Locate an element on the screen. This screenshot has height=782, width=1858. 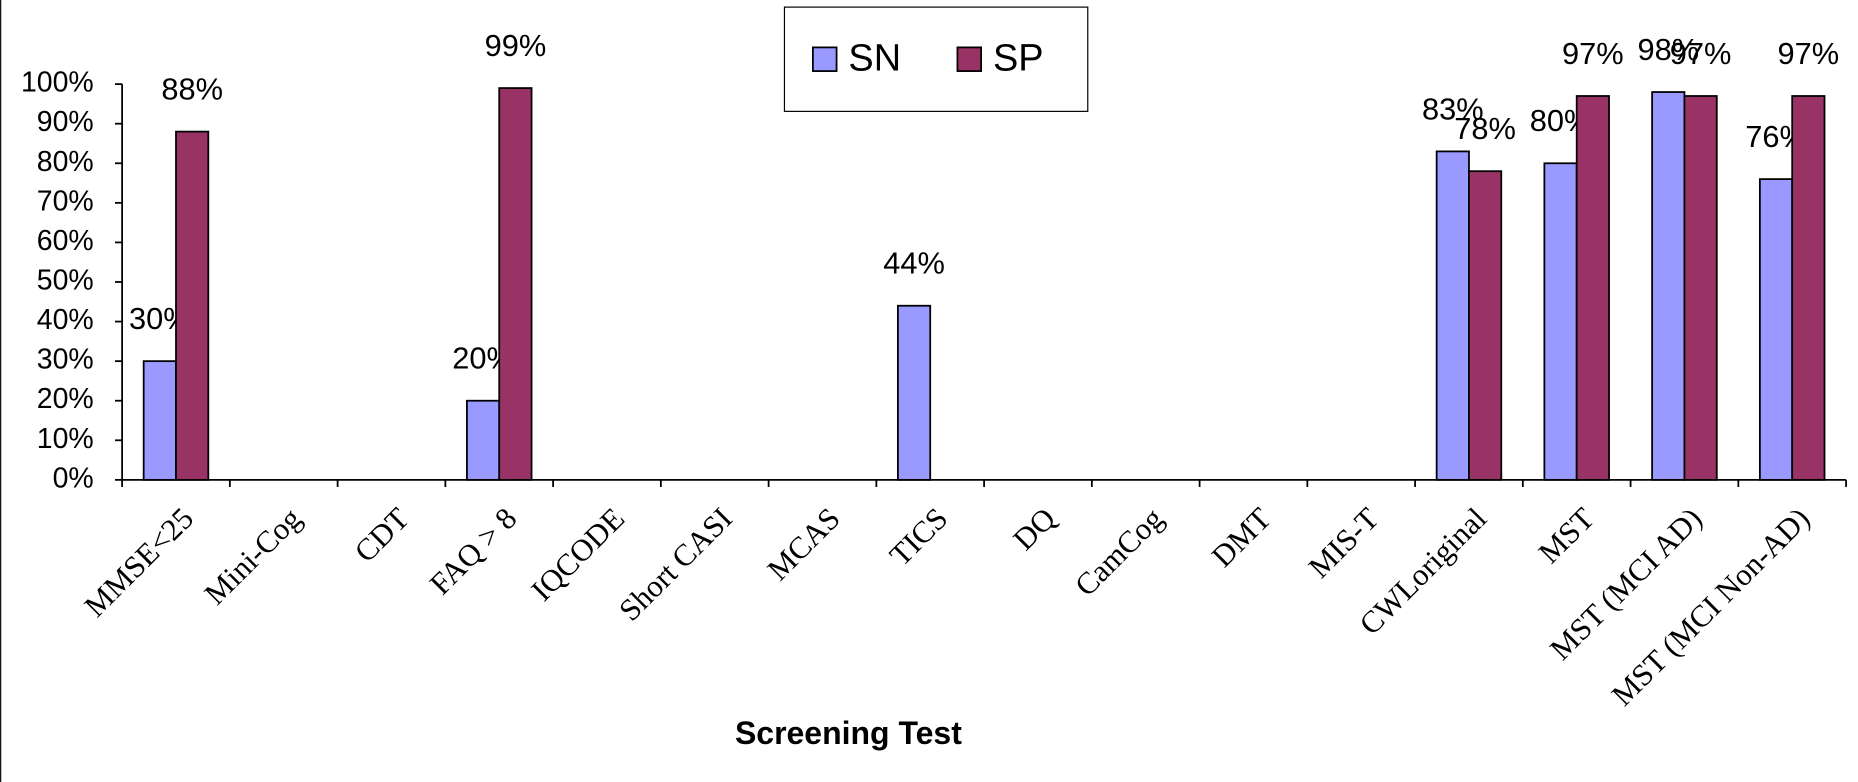
y-tick-label: 0% is located at coordinates (73, 478).